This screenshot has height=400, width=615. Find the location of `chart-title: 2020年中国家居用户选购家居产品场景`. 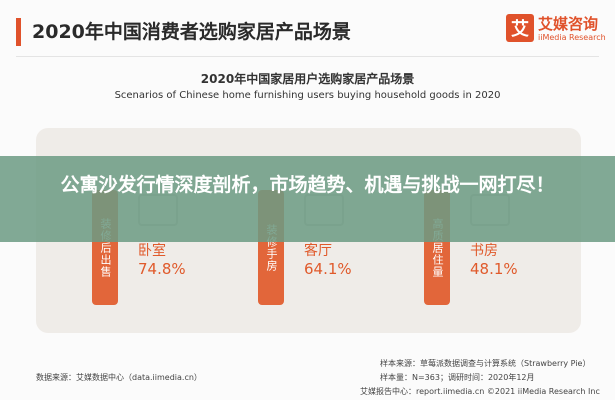

chart-title: 2020年中国家居用户选购家居产品场景 is located at coordinates (307, 79).